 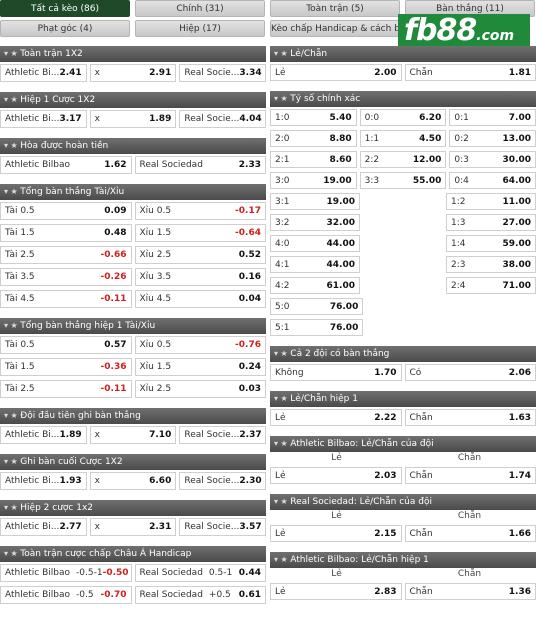 I want to click on odds-cell: x 7.10, so click(x=133, y=435).